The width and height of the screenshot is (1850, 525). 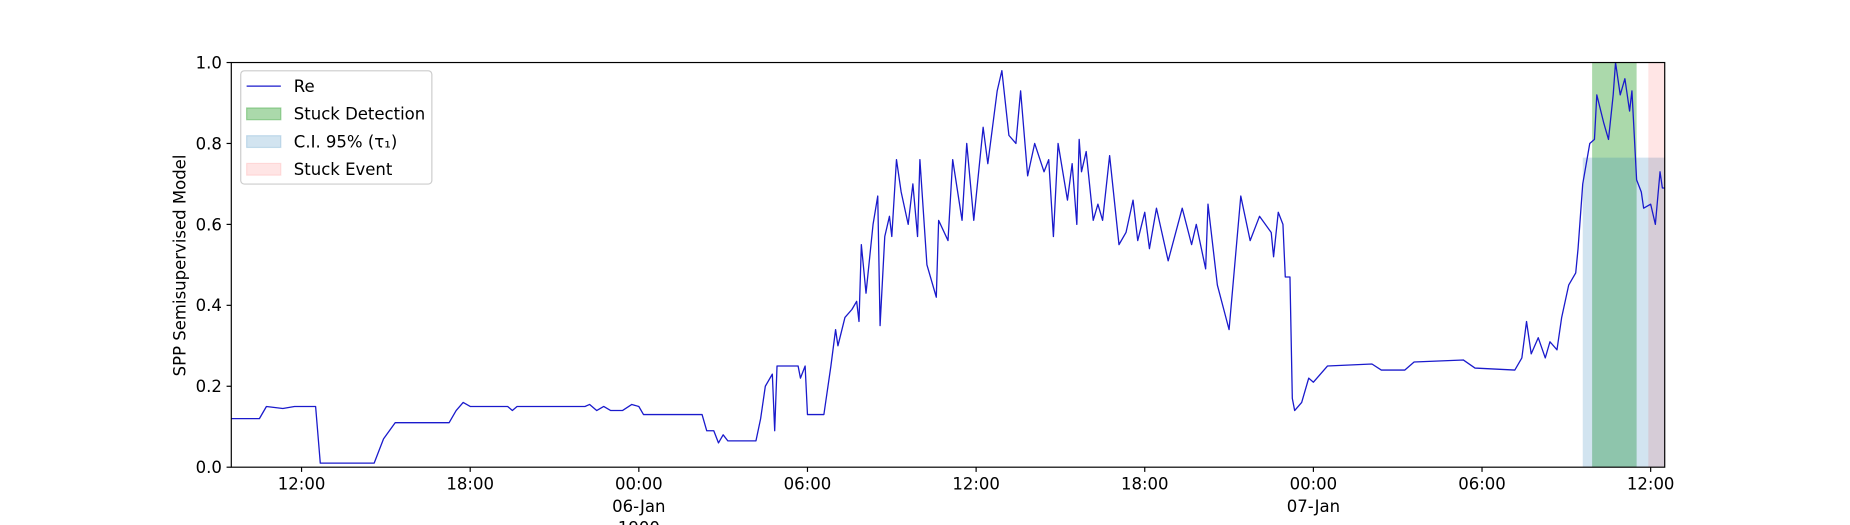 I want to click on y-tick-label: 0.2, so click(x=209, y=386).